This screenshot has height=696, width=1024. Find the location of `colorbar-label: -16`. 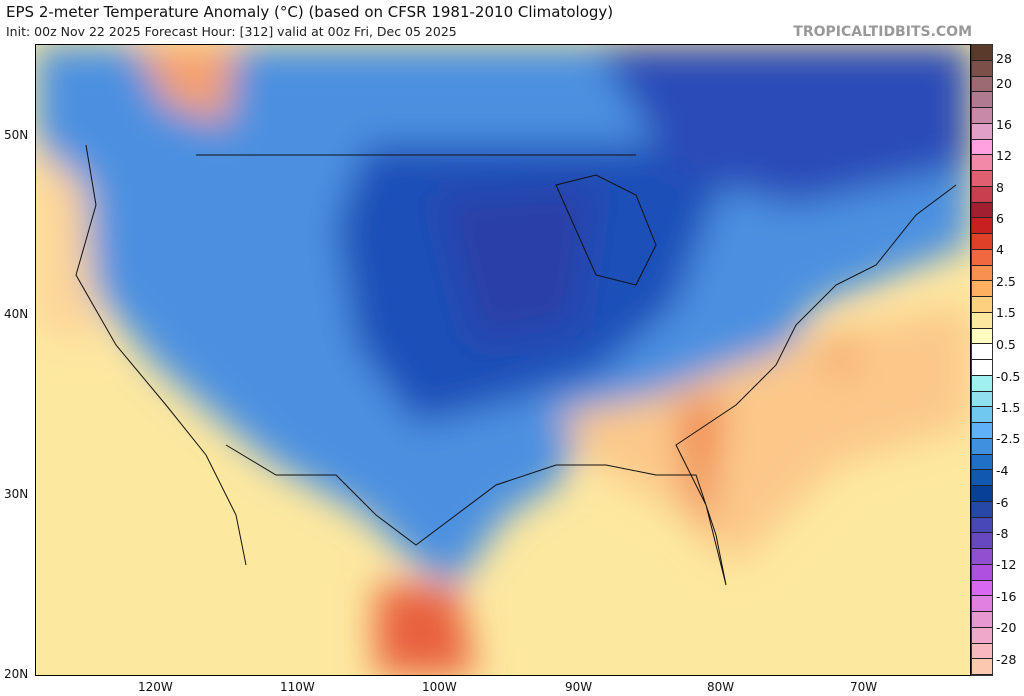

colorbar-label: -16 is located at coordinates (1006, 596).